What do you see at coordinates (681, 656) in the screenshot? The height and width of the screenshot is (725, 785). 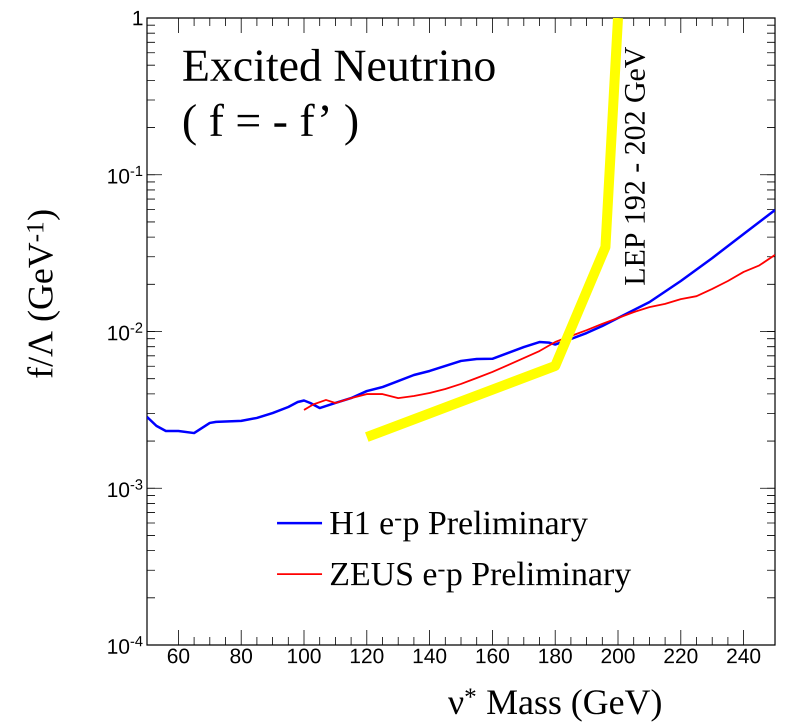 I see `x-tick-label: 220` at bounding box center [681, 656].